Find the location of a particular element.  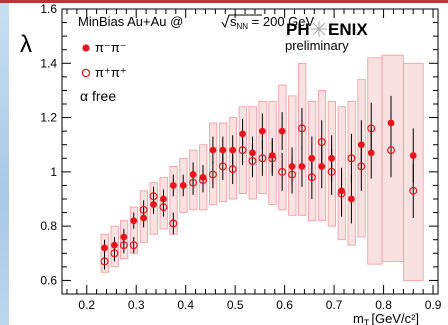

x-axis-label: mT [GeV/c²] is located at coordinates (386, 318).